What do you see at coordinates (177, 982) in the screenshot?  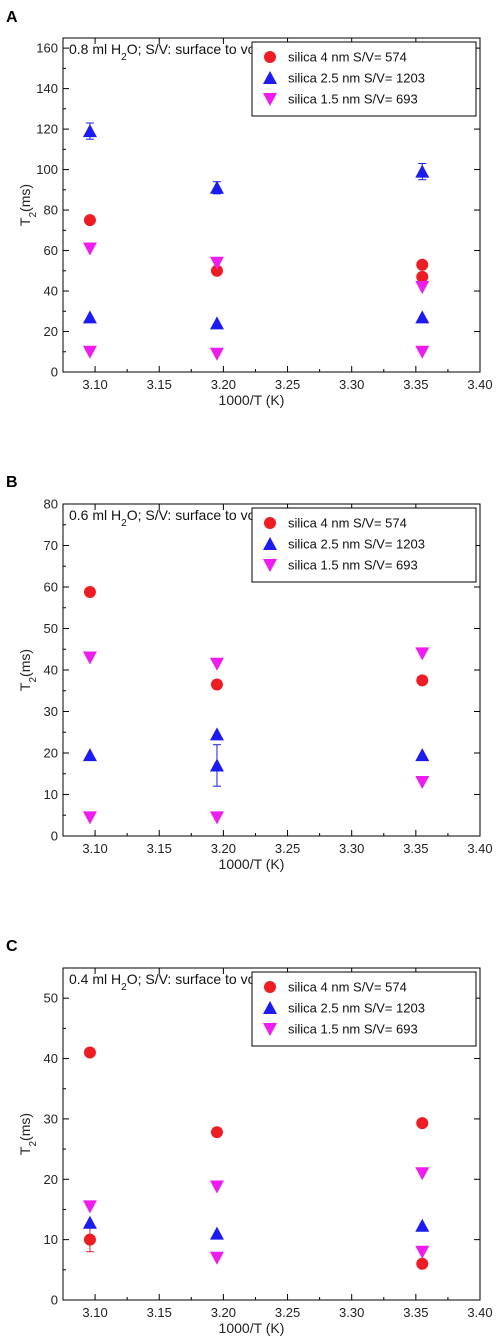 I see `panel-title: 0.4 ml H2O; S/V: surface to volume` at bounding box center [177, 982].